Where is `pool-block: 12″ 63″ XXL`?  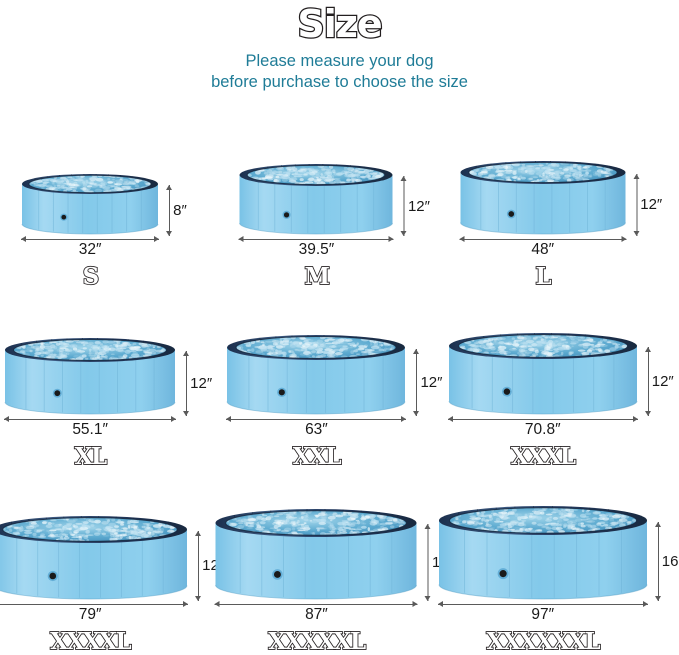
pool-block: 12″ 63″ XXL is located at coordinates (339, 402).